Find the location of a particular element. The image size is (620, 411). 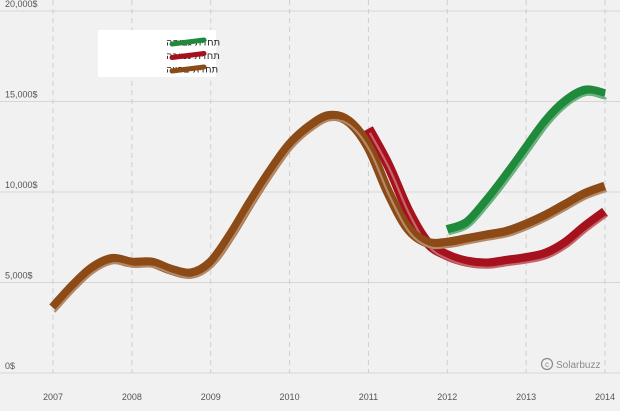

y-tick-label: 15,000$ is located at coordinates (21, 95).